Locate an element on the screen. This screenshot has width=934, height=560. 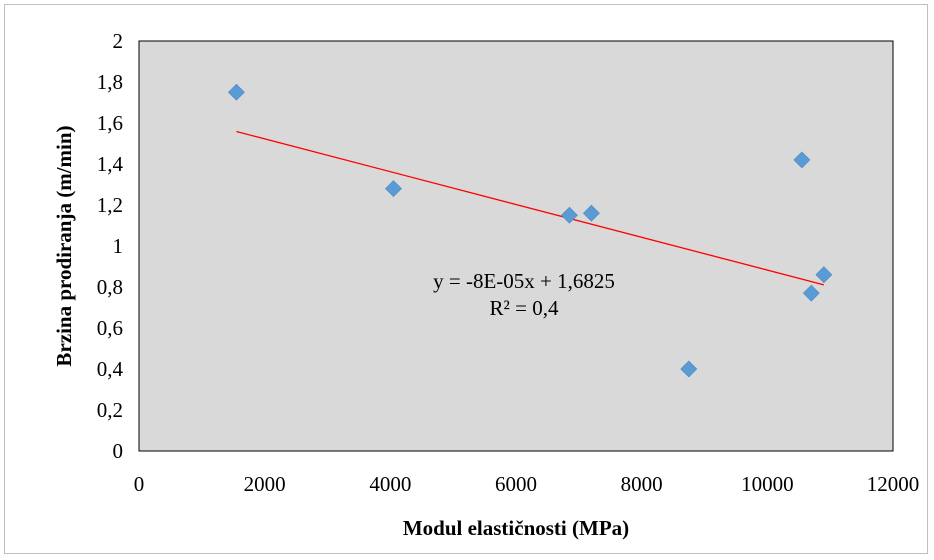
x-tick-label: 4000 is located at coordinates (390, 484).